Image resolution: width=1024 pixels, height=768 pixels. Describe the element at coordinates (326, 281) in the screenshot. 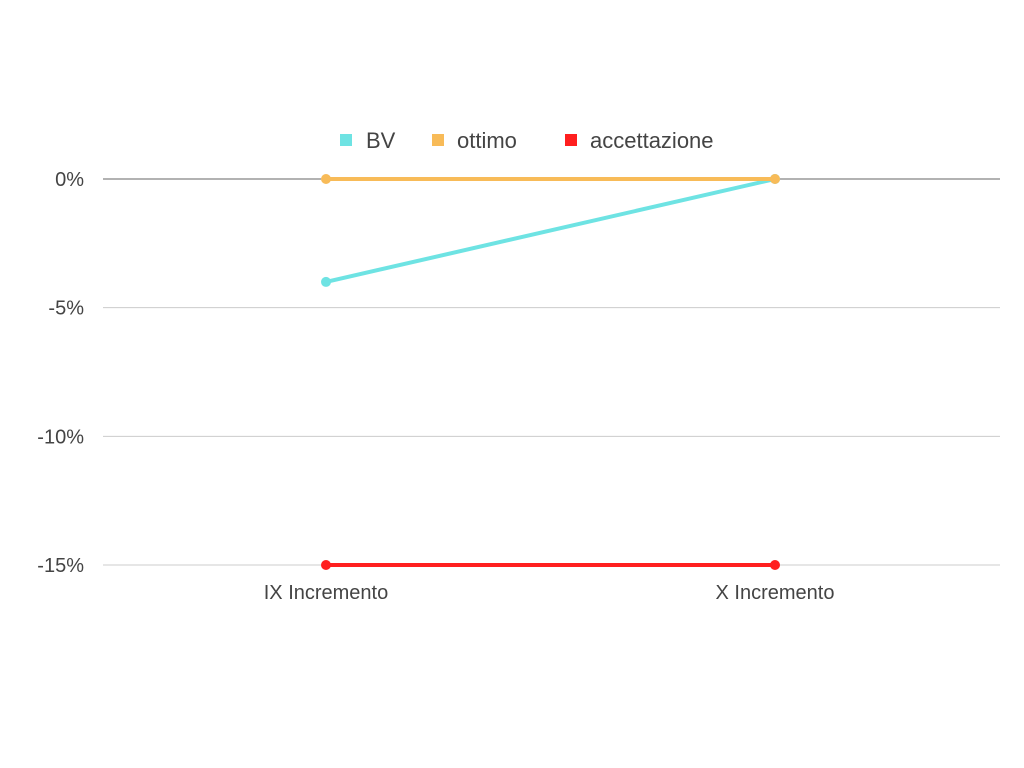

I see `data-point-BV` at that location.